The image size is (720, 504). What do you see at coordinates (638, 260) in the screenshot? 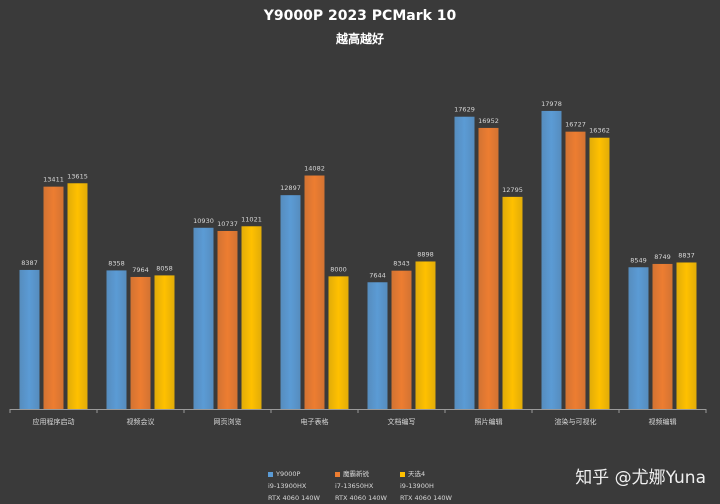
I see `data-label: 8549` at bounding box center [638, 260].